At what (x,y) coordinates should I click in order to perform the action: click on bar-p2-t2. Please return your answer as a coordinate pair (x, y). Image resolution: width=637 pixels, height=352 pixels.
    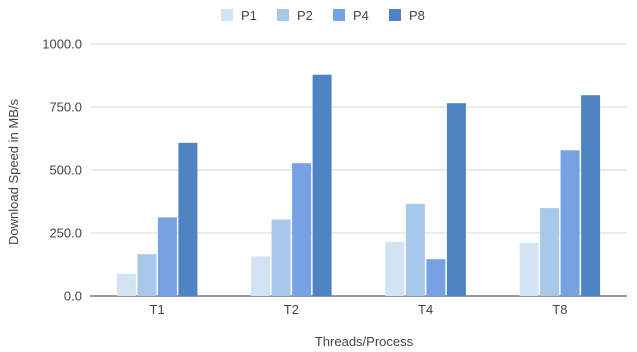
    Looking at the image, I should click on (281, 257).